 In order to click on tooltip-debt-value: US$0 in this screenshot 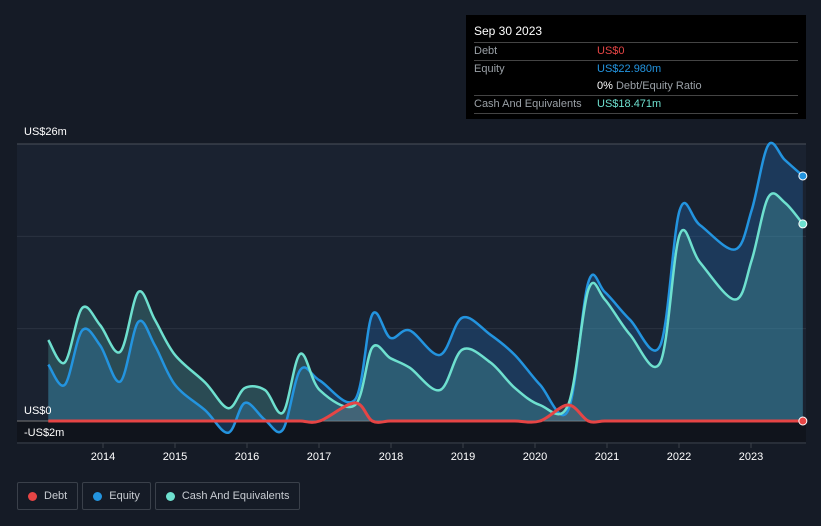, I will do `click(611, 51)`.